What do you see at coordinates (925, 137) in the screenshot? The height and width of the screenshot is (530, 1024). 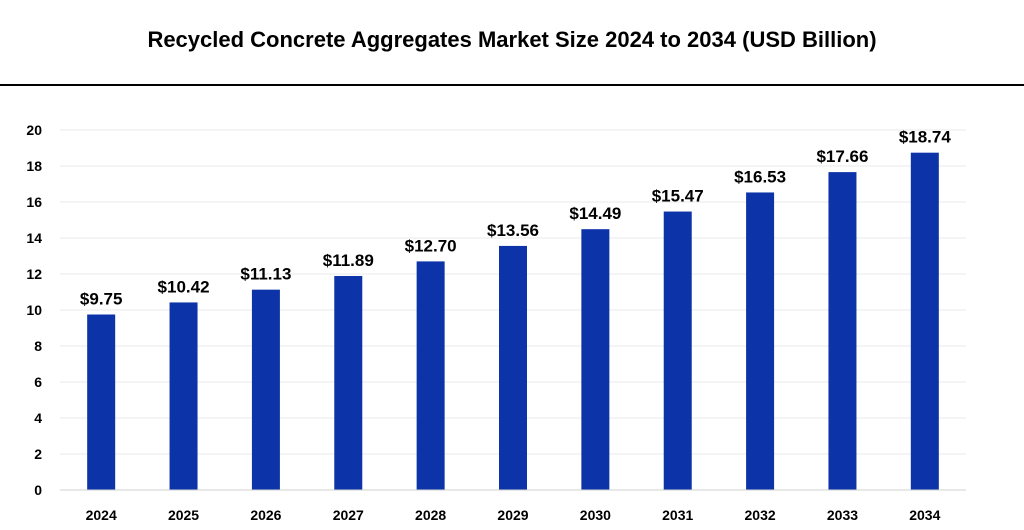 I see `data-label: $18.74` at bounding box center [925, 137].